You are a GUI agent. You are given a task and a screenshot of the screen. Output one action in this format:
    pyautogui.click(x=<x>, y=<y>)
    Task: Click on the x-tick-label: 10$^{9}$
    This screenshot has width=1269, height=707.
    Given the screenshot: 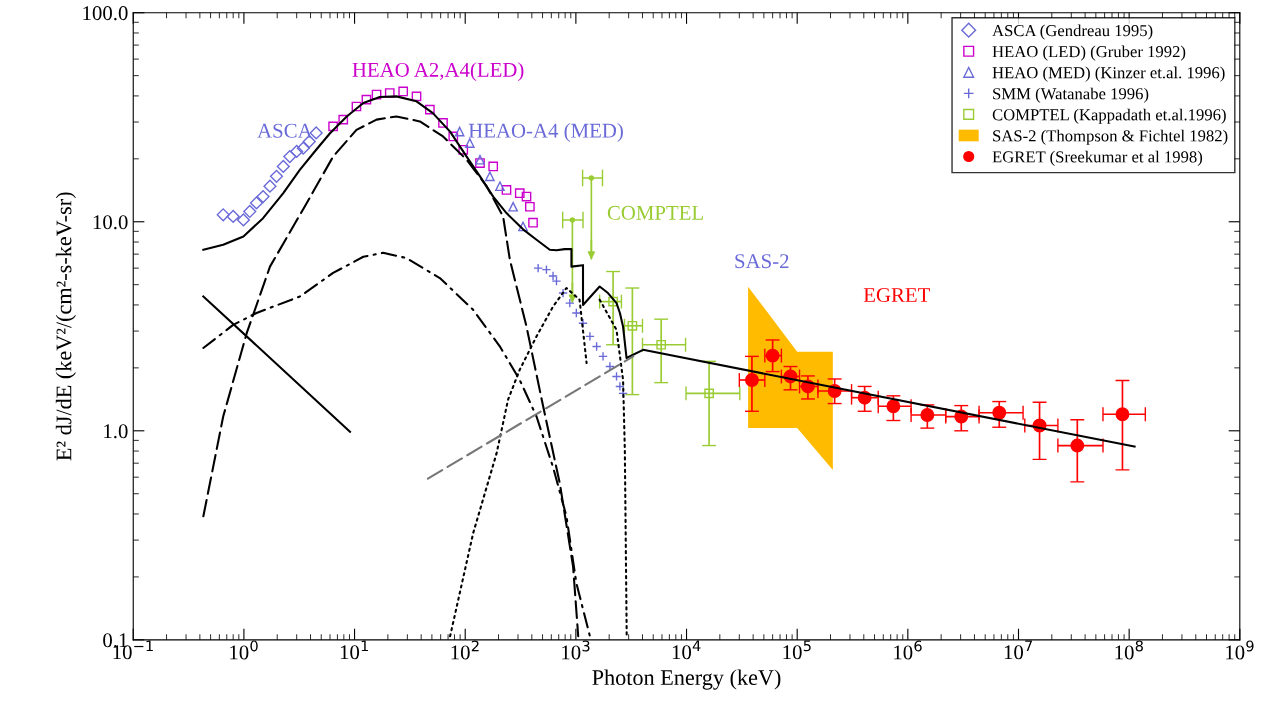 What is the action you would take?
    pyautogui.click(x=1240, y=650)
    